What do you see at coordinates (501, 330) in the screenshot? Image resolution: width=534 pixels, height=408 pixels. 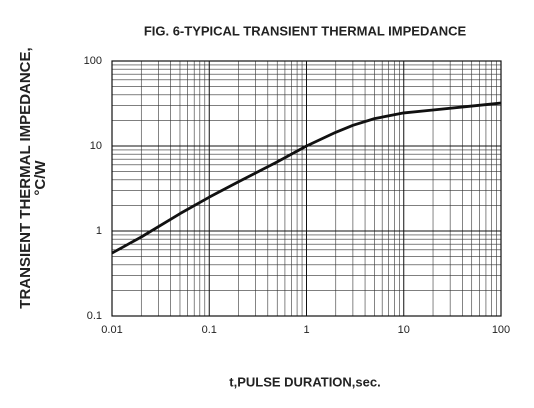 I see `x-tick-label: 100` at bounding box center [501, 330].